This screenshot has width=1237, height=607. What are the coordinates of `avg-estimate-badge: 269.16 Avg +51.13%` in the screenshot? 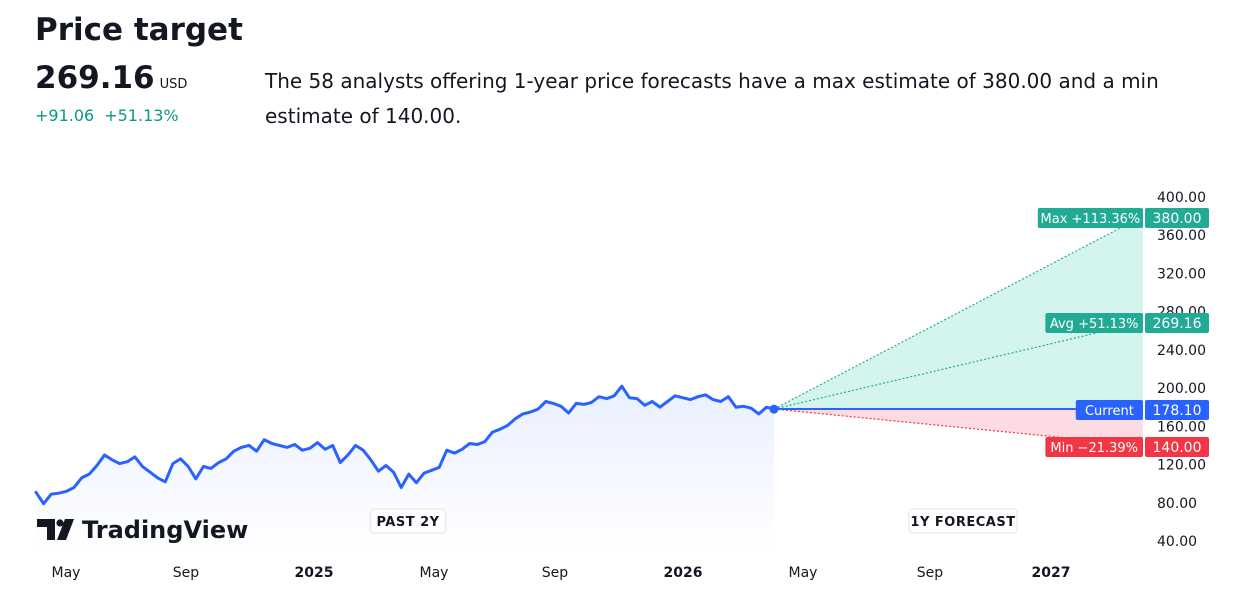 It's located at (1127, 323).